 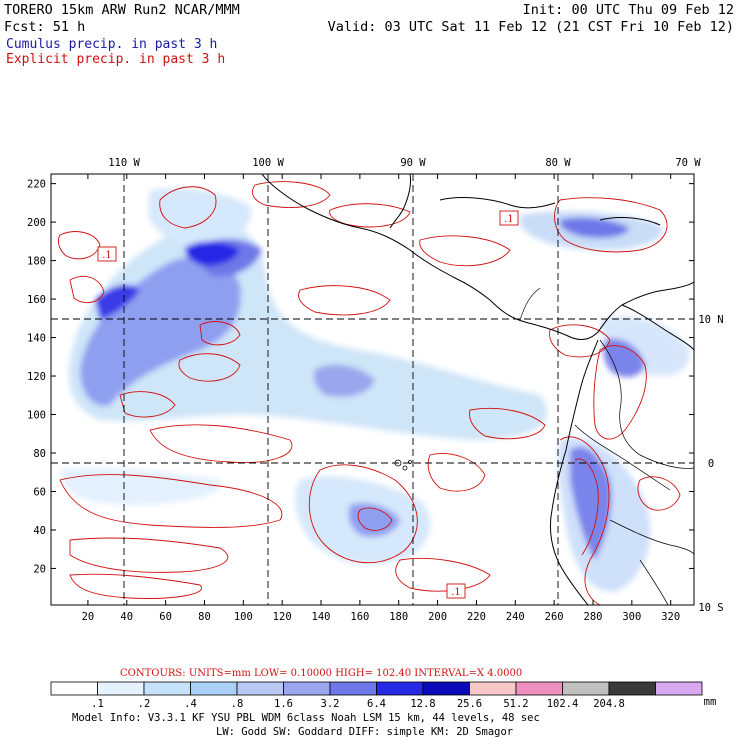 What do you see at coordinates (563, 704) in the screenshot?
I see `colorbar-level-label: 102.4` at bounding box center [563, 704].